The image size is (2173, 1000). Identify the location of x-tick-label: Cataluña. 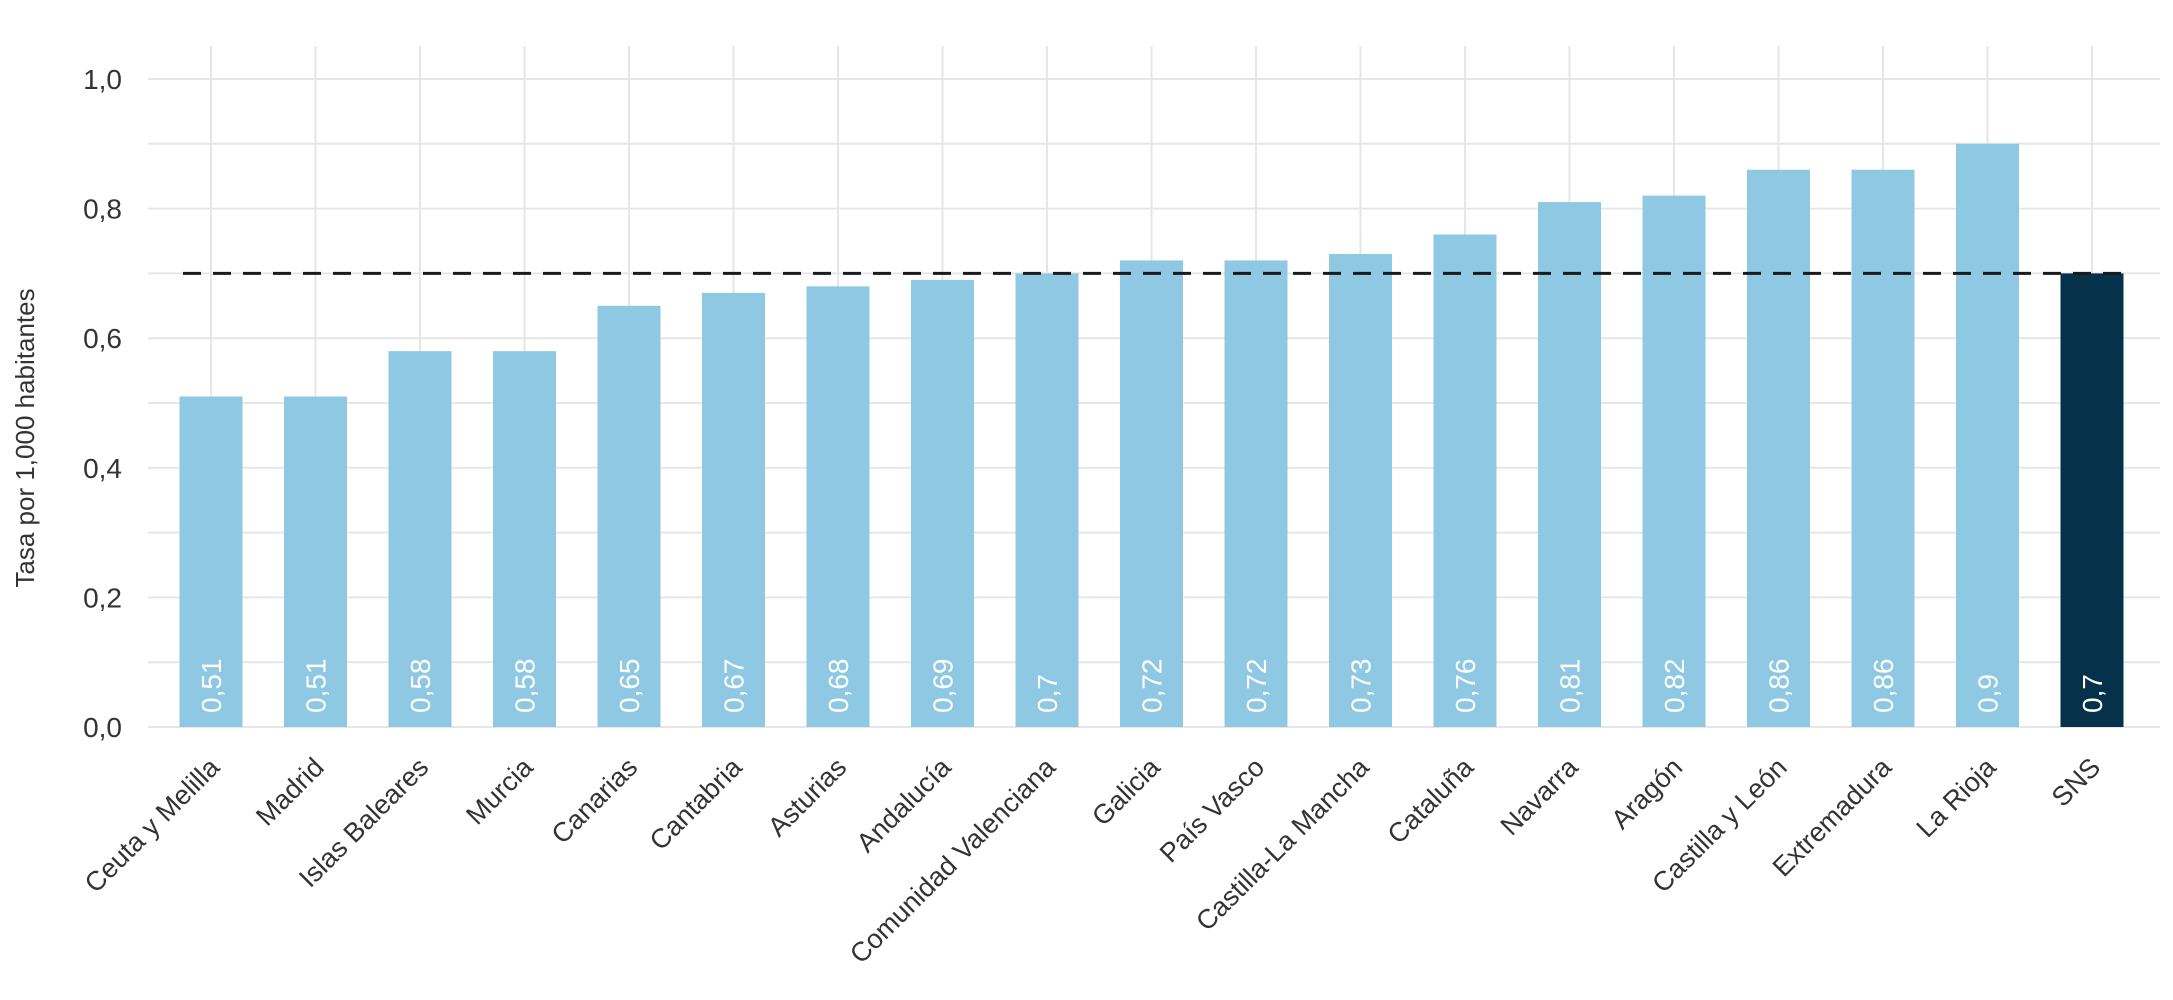
(1431, 800).